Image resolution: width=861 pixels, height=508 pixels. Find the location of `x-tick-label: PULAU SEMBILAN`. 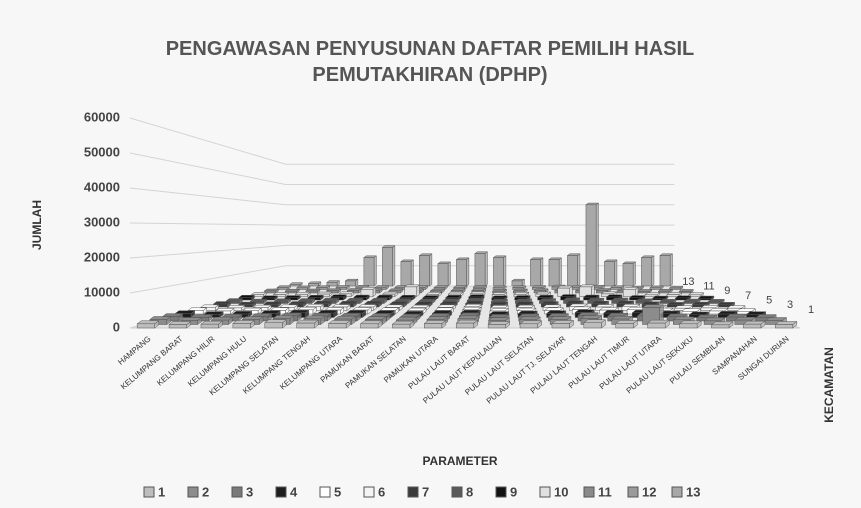

x-tick-label: PULAU SEMBILAN is located at coordinates (697, 360).